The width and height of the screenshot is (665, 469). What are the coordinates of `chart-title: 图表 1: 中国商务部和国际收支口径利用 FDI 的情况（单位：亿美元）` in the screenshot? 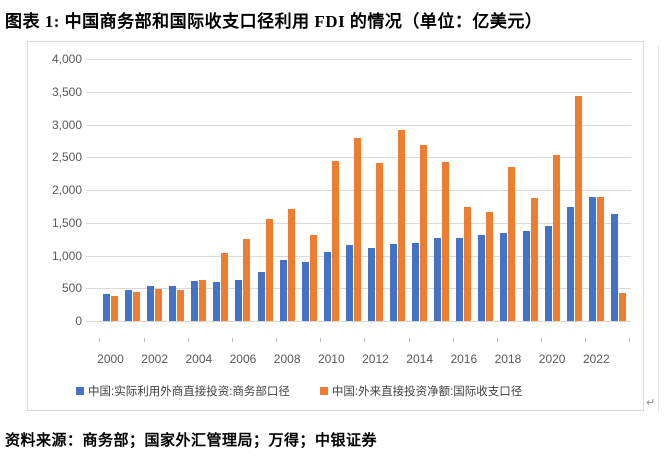 It's located at (274, 21).